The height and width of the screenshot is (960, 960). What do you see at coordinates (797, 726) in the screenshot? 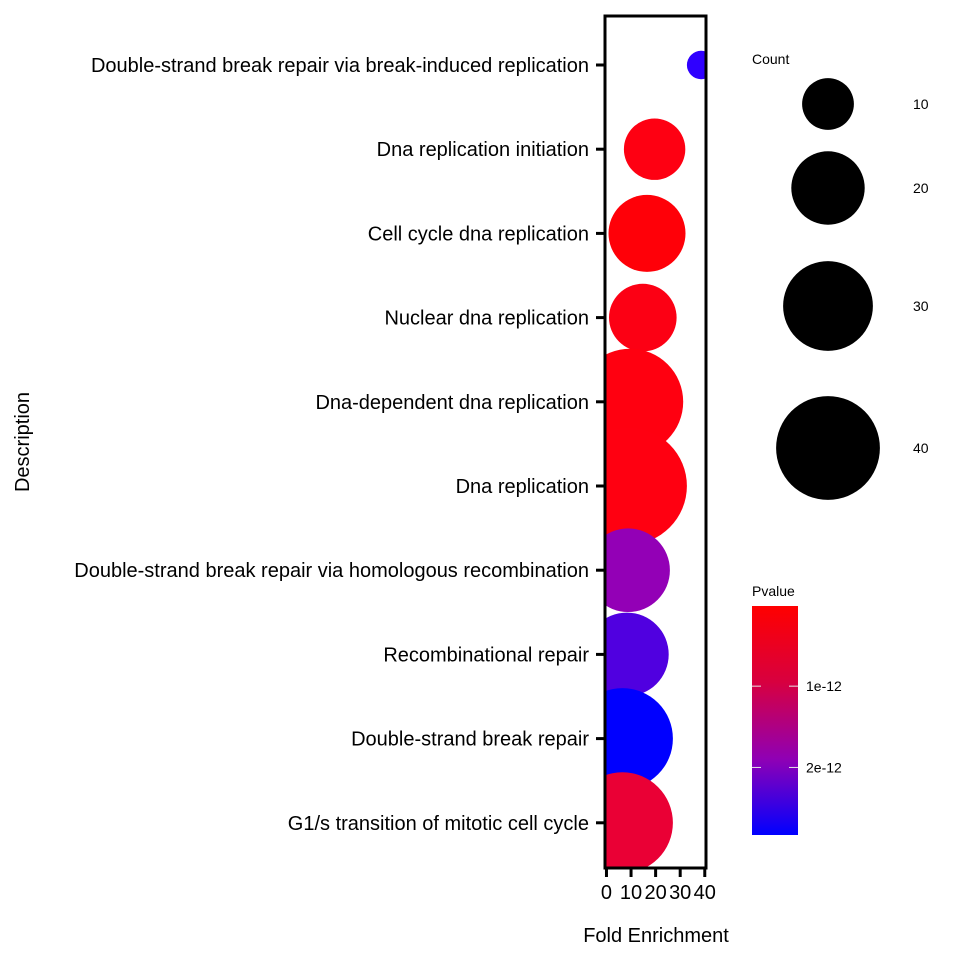
I see `pvalue-legend: 1e-12 2e-12` at bounding box center [797, 726].